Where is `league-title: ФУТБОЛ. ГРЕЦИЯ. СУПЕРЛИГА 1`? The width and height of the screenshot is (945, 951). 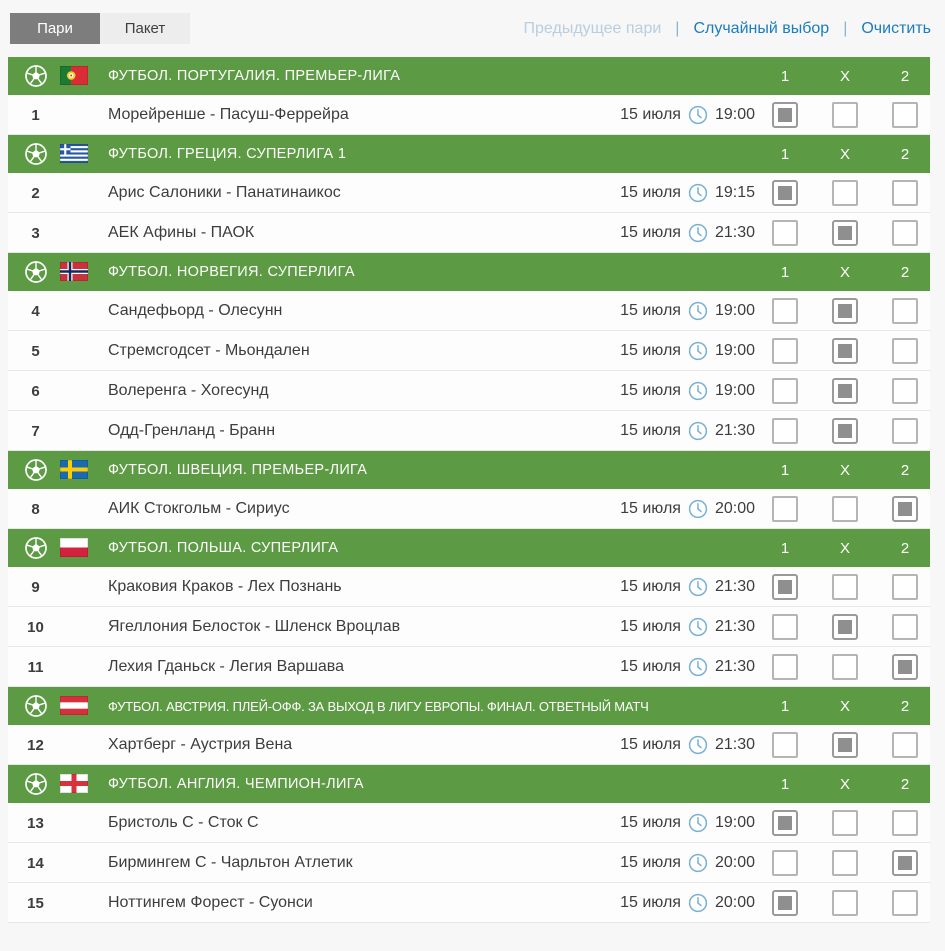
league-title: ФУТБОЛ. ГРЕЦИЯ. СУПЕРЛИГА 1 is located at coordinates (227, 154).